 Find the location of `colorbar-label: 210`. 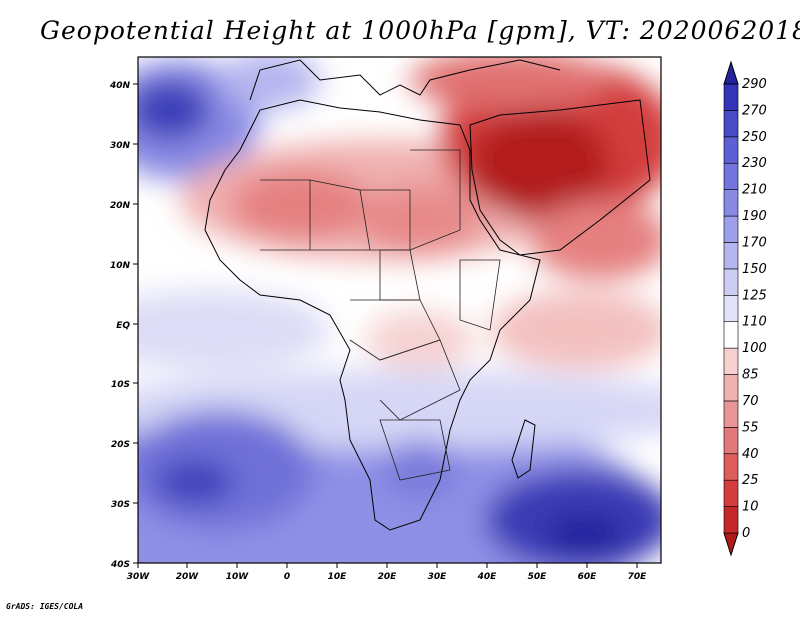

colorbar-label: 210 is located at coordinates (754, 190).